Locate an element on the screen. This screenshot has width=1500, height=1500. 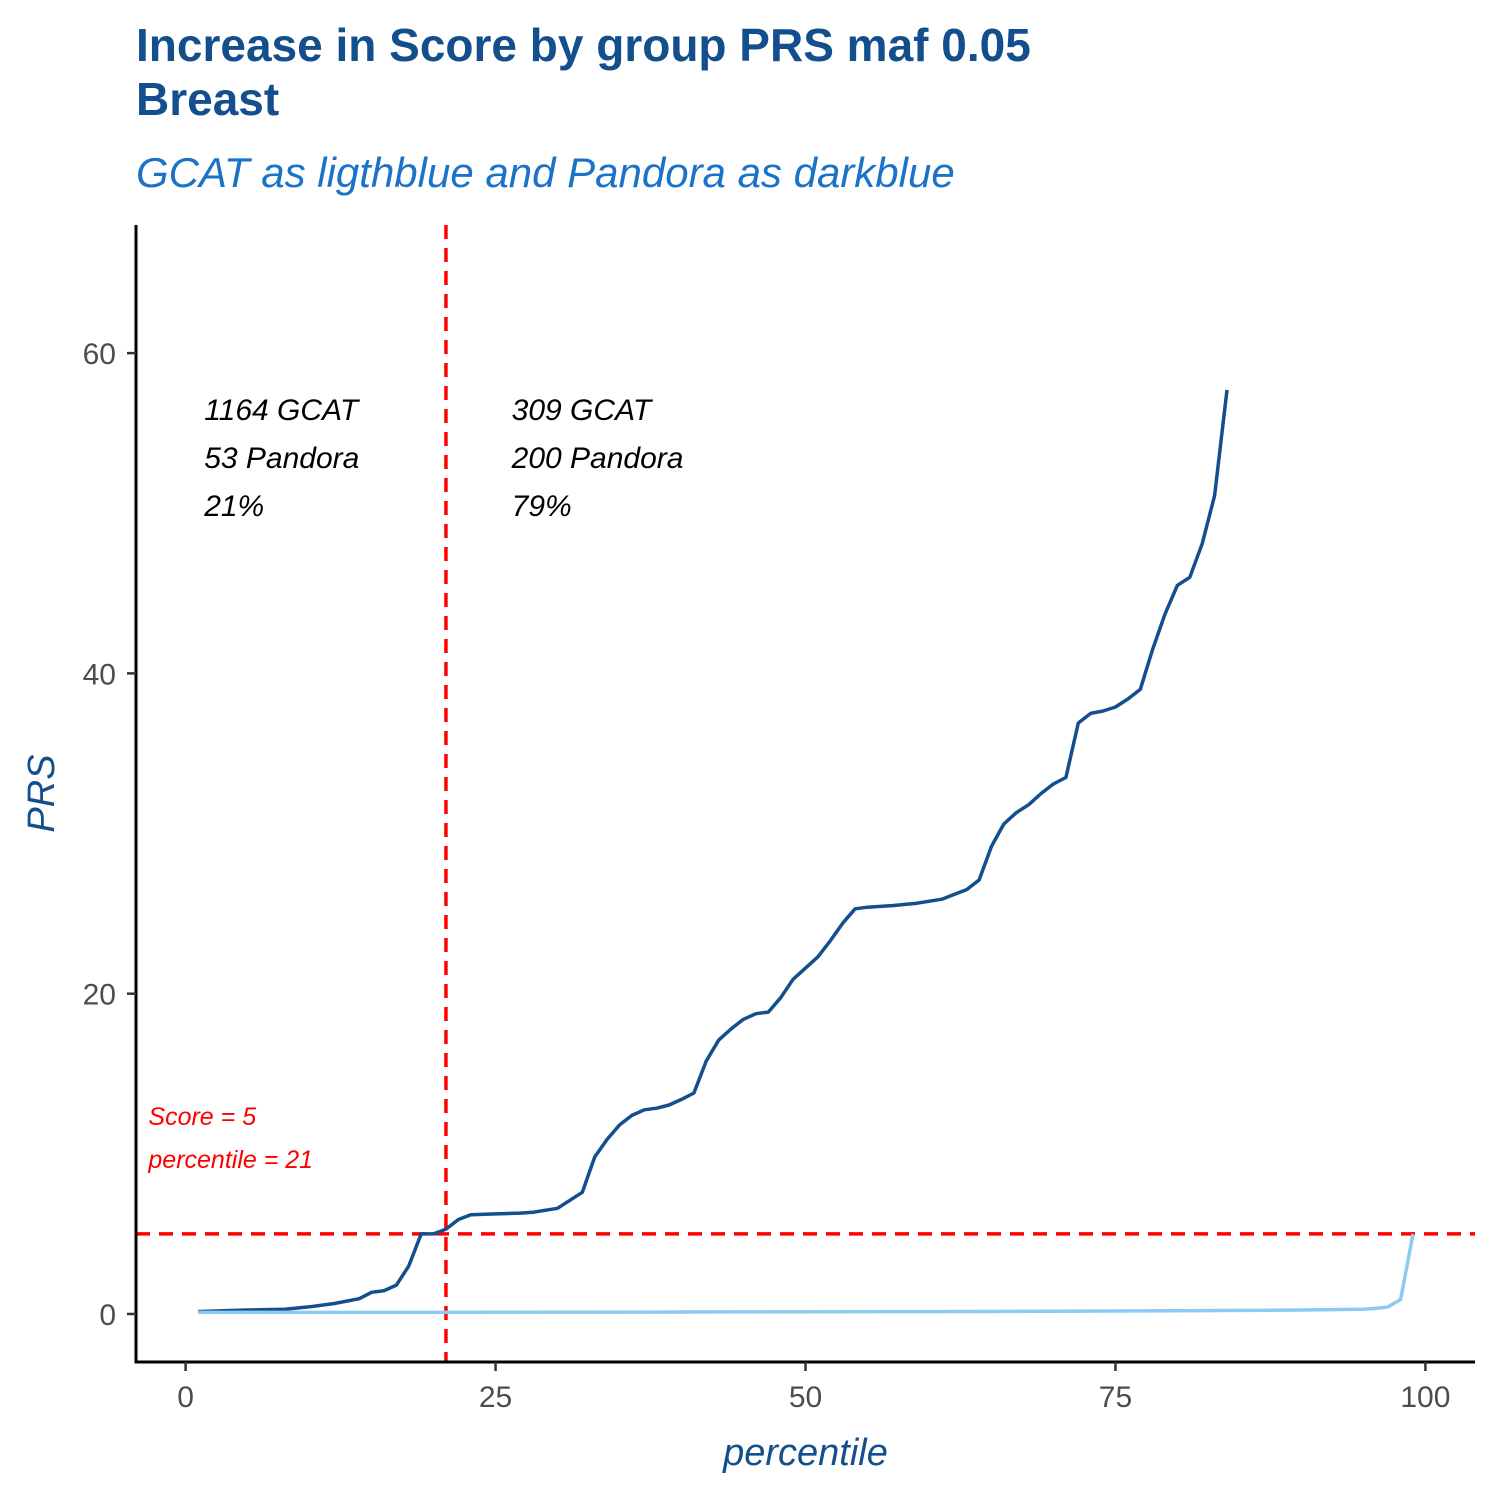
y-tick-label: 60 is located at coordinates (99, 354).